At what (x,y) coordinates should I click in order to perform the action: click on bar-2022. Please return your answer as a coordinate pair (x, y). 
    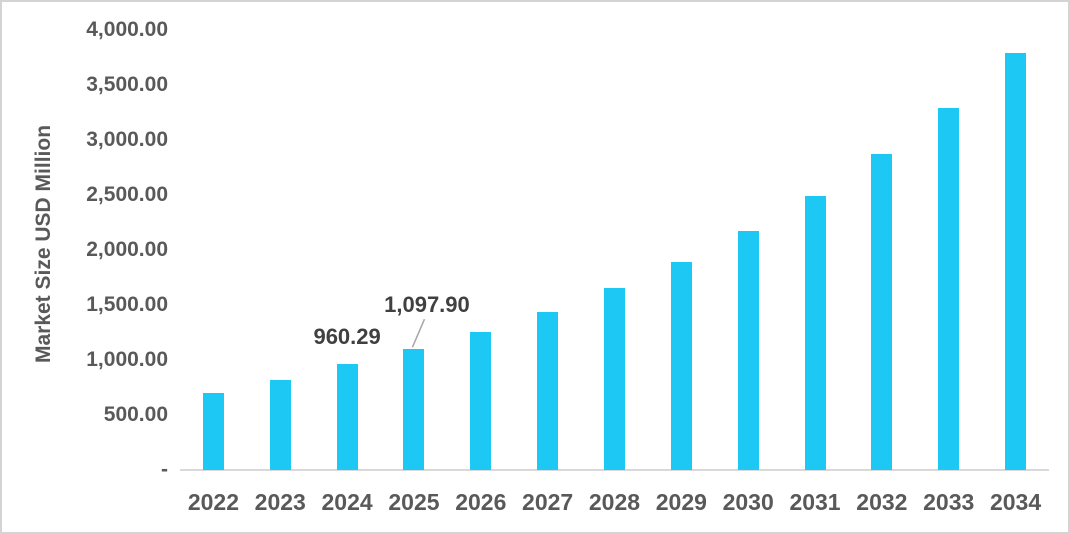
    Looking at the image, I should click on (213, 431).